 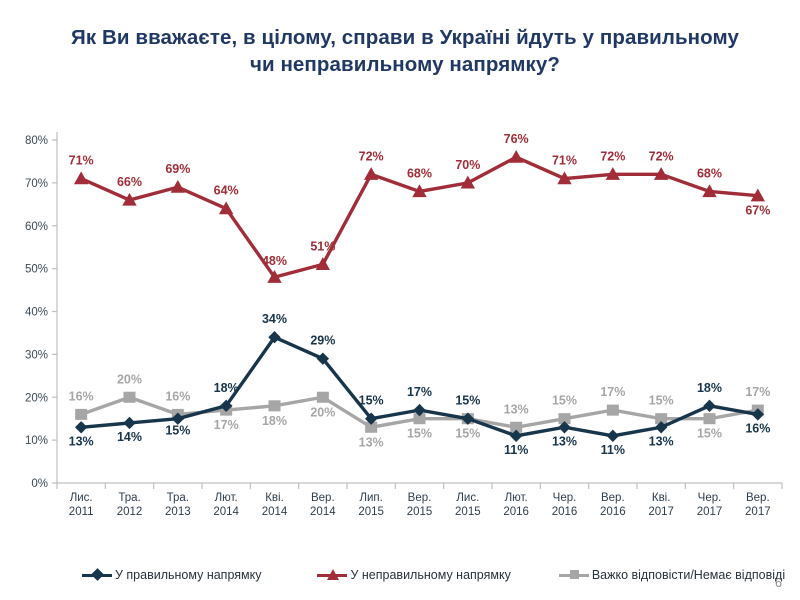 I want to click on data-point-label: 69%, so click(x=177, y=169).